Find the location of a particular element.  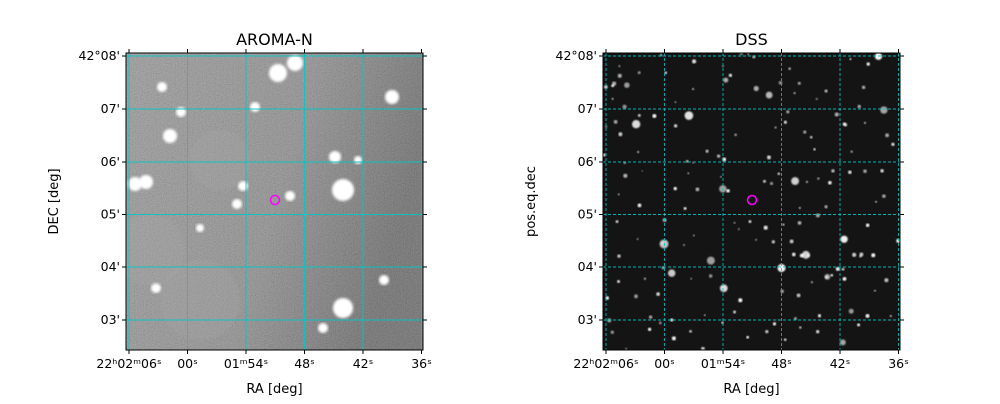

x-tick-label: 22ʰ02ᵐ06ˢ is located at coordinates (605, 363).